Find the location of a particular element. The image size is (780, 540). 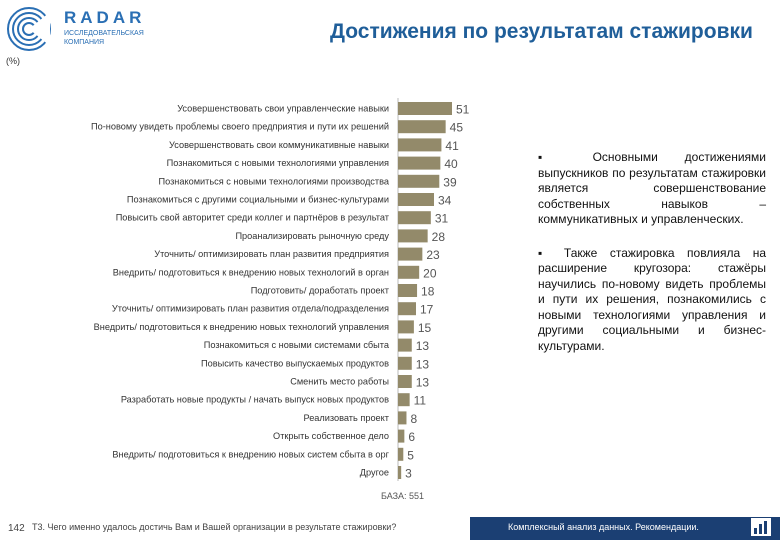

data-label: 3 is located at coordinates (408, 474).